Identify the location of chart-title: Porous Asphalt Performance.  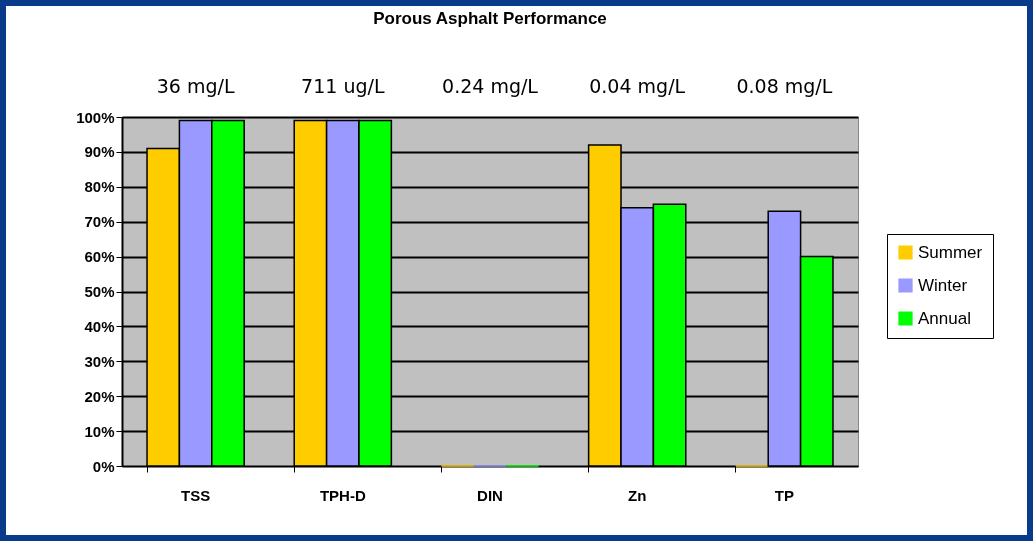
(490, 18).